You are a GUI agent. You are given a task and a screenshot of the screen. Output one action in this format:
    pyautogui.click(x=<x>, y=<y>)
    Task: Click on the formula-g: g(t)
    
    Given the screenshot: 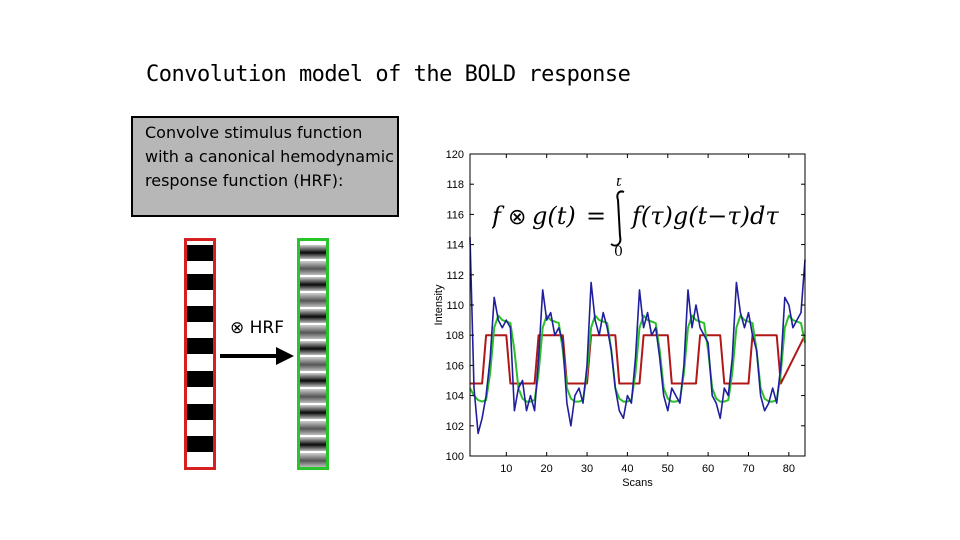 What is the action you would take?
    pyautogui.click(x=554, y=216)
    